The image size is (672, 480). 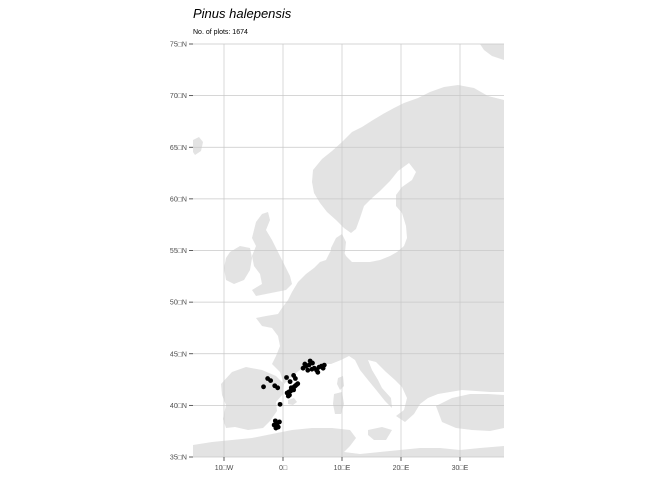 I want to click on latitude-axis: 35□N 40□N 45□N 50□N 55□N 60□N 65□N 70□N 75□N, so click(x=181, y=252).